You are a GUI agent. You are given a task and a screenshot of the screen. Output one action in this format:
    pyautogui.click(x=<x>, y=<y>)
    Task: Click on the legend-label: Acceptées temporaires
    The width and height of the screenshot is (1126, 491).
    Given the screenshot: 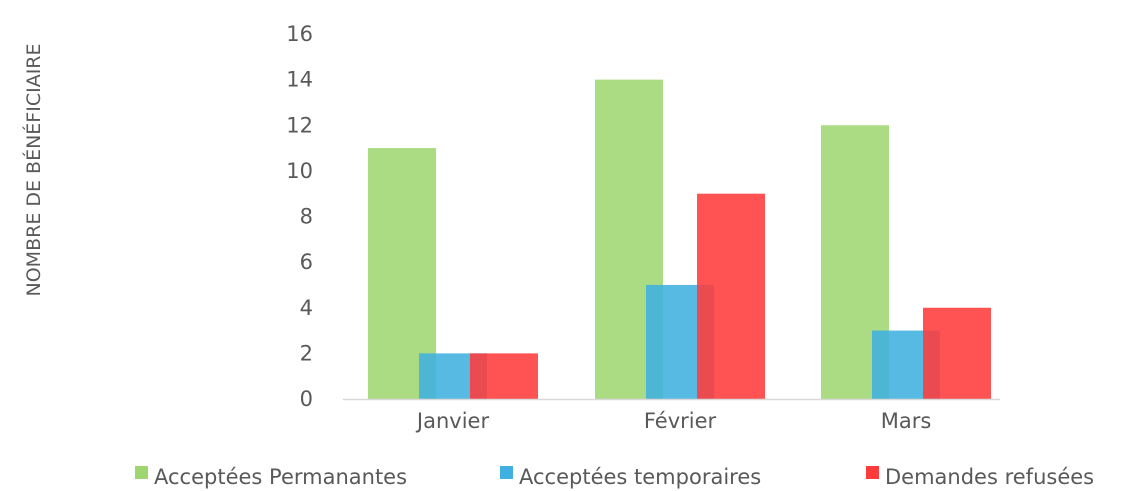 What is the action you would take?
    pyautogui.click(x=640, y=477)
    